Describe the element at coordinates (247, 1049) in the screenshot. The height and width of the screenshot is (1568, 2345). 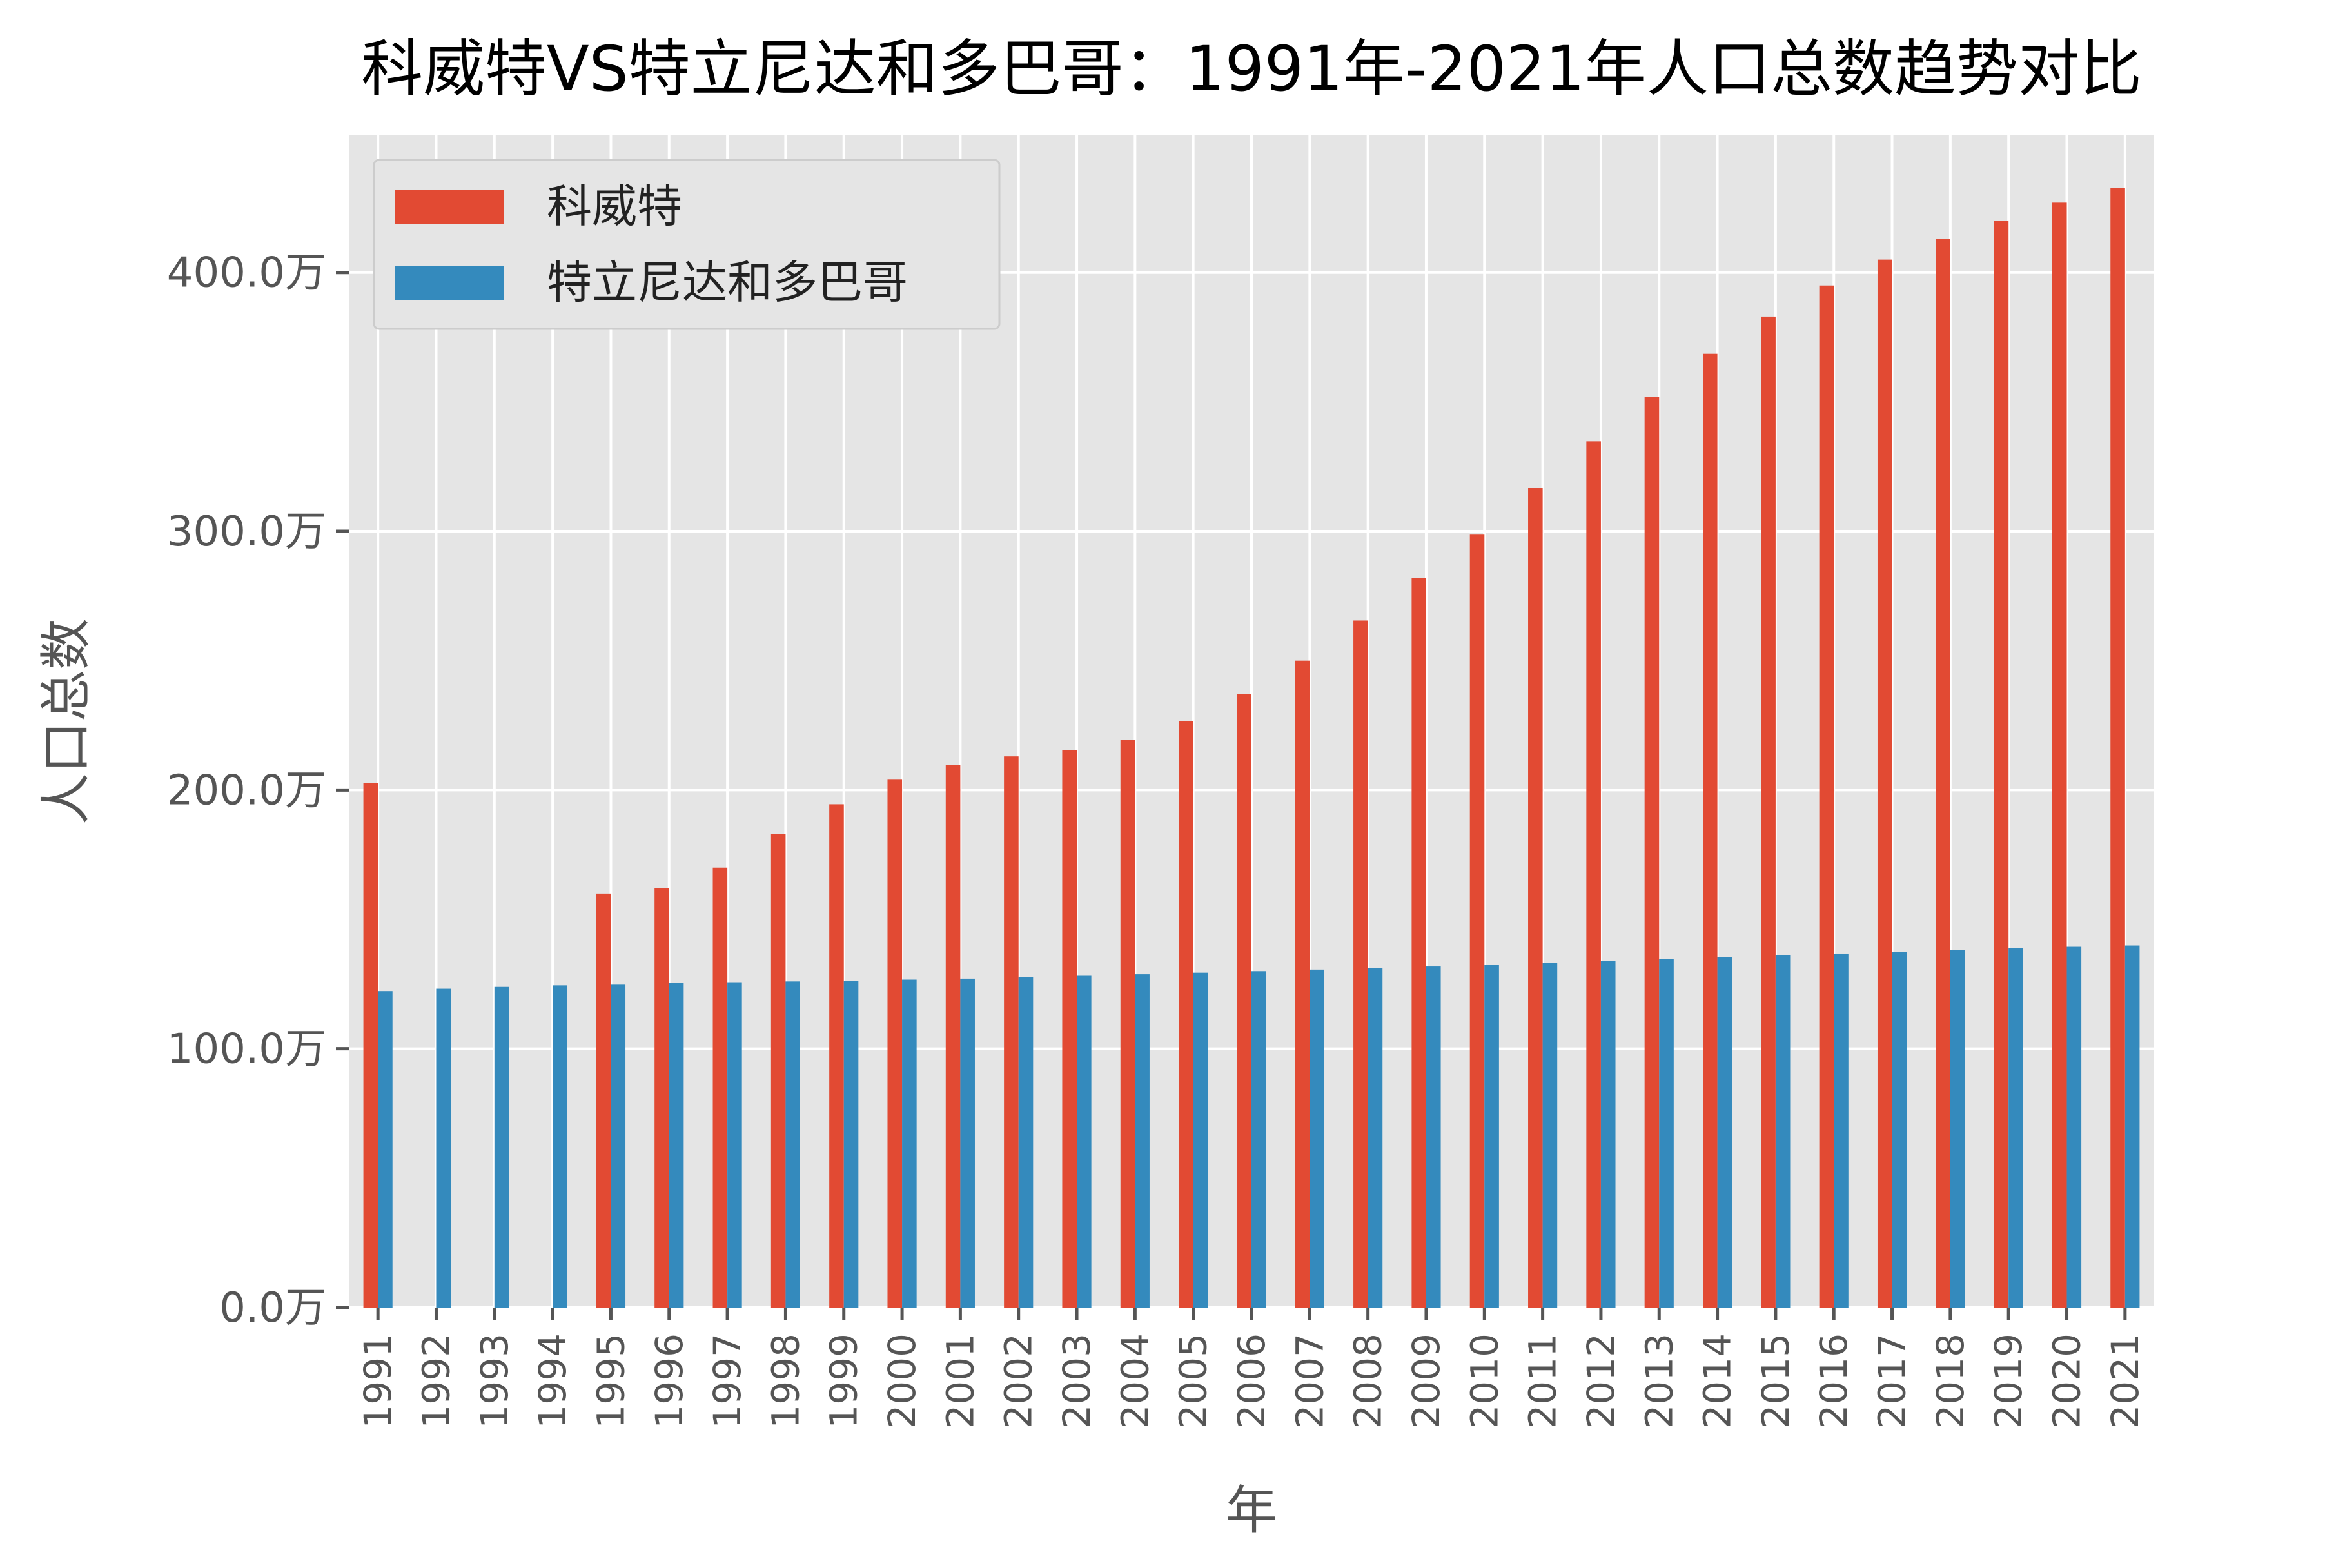
I see `y-tick-label: 100.0万` at that location.